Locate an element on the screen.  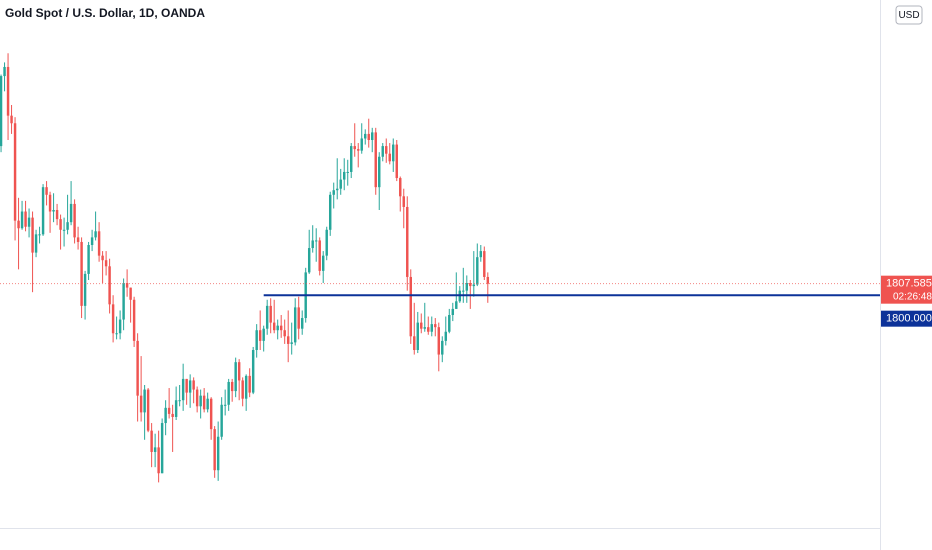
horizontal-line-tag is located at coordinates (906, 318).